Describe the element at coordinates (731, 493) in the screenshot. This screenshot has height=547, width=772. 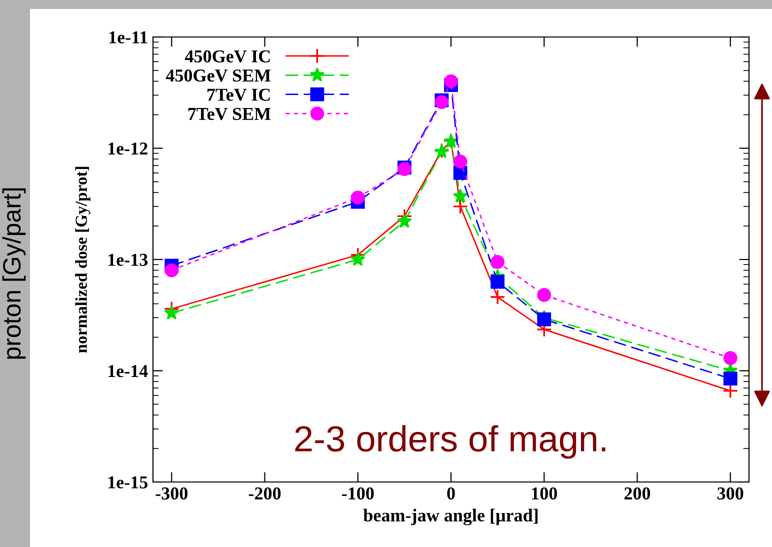
I see `x-tick-label: 300` at that location.